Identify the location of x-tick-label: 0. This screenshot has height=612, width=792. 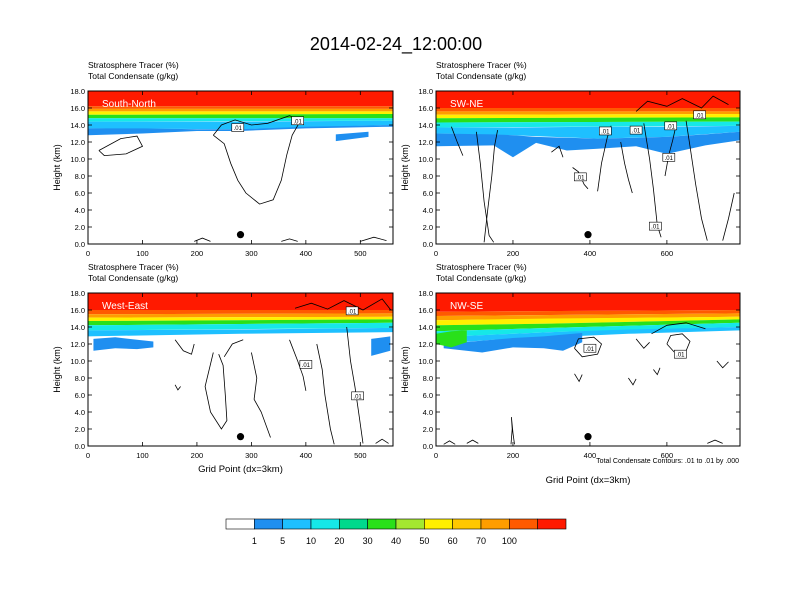
(436, 253).